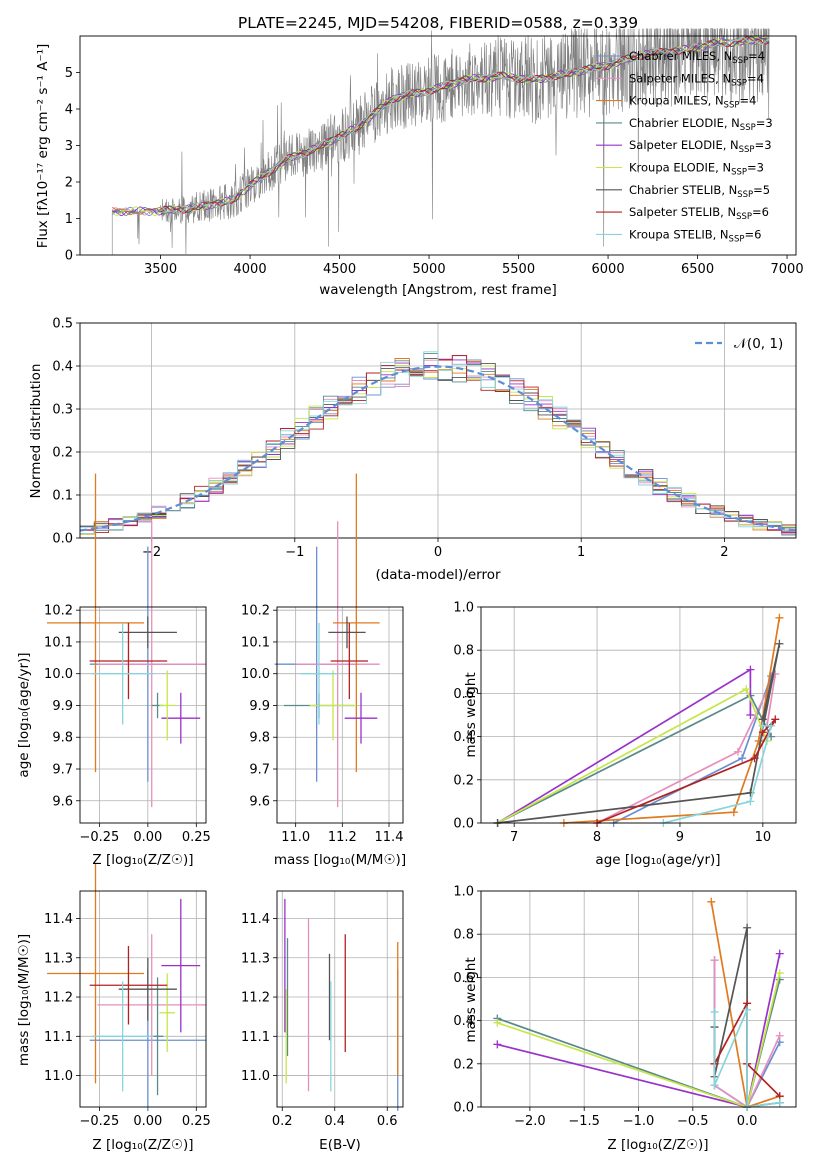  What do you see at coordinates (255, 674) in the screenshot?
I see `y-tick-label: 10.0` at bounding box center [255, 674].